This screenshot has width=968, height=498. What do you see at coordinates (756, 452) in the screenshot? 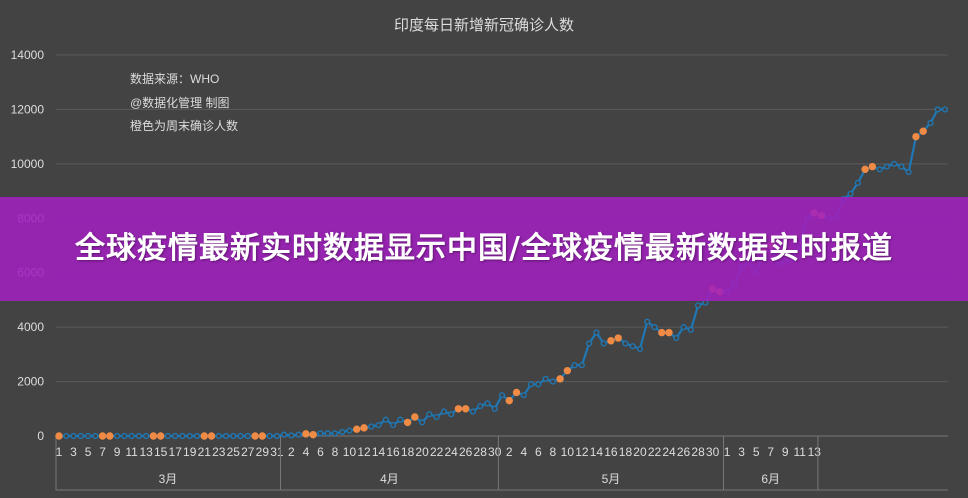
I see `x-tick-label: 5` at bounding box center [756, 452].